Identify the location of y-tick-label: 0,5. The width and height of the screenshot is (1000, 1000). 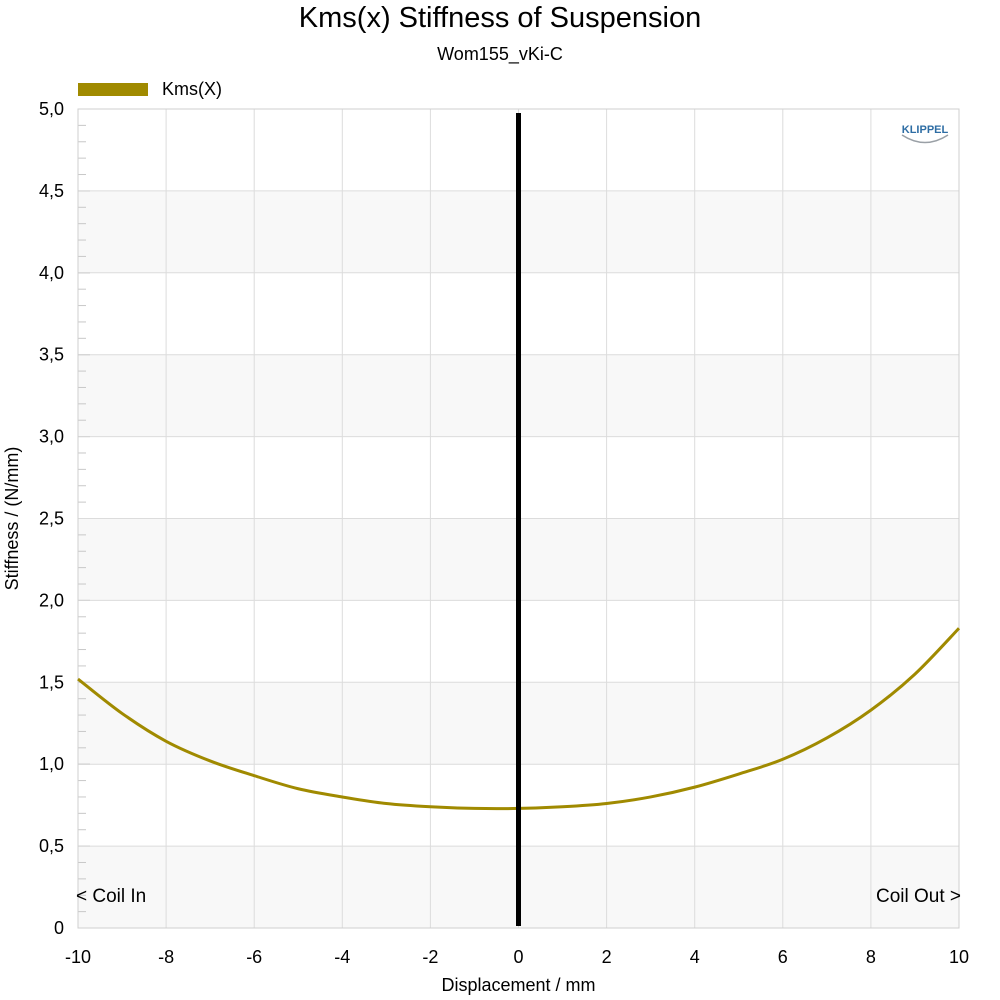
(51, 846).